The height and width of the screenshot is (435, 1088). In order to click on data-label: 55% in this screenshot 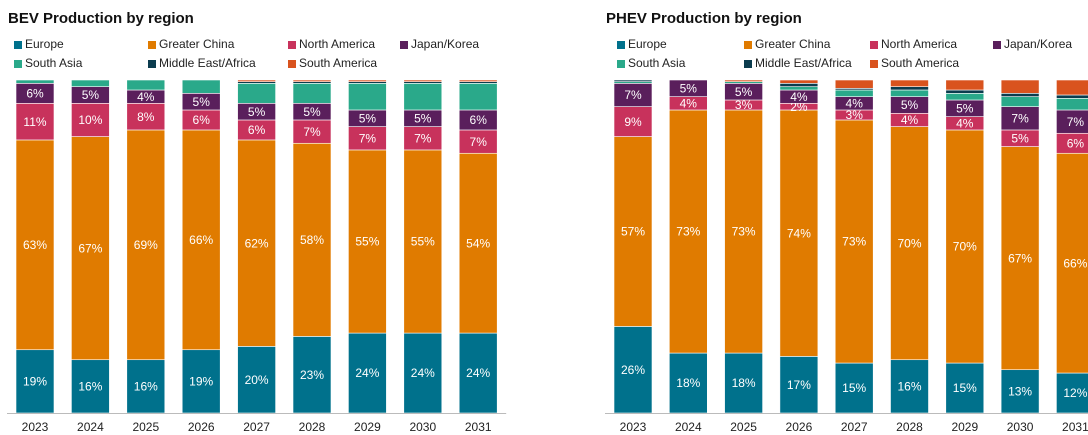, I will do `click(423, 242)`.